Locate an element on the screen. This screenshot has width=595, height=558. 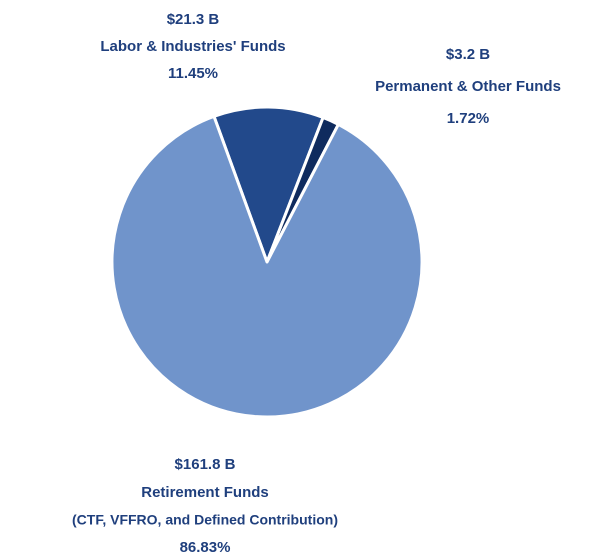
slice-label: (CTF, VFFRO, and Defined Contribution) is located at coordinates (205, 520).